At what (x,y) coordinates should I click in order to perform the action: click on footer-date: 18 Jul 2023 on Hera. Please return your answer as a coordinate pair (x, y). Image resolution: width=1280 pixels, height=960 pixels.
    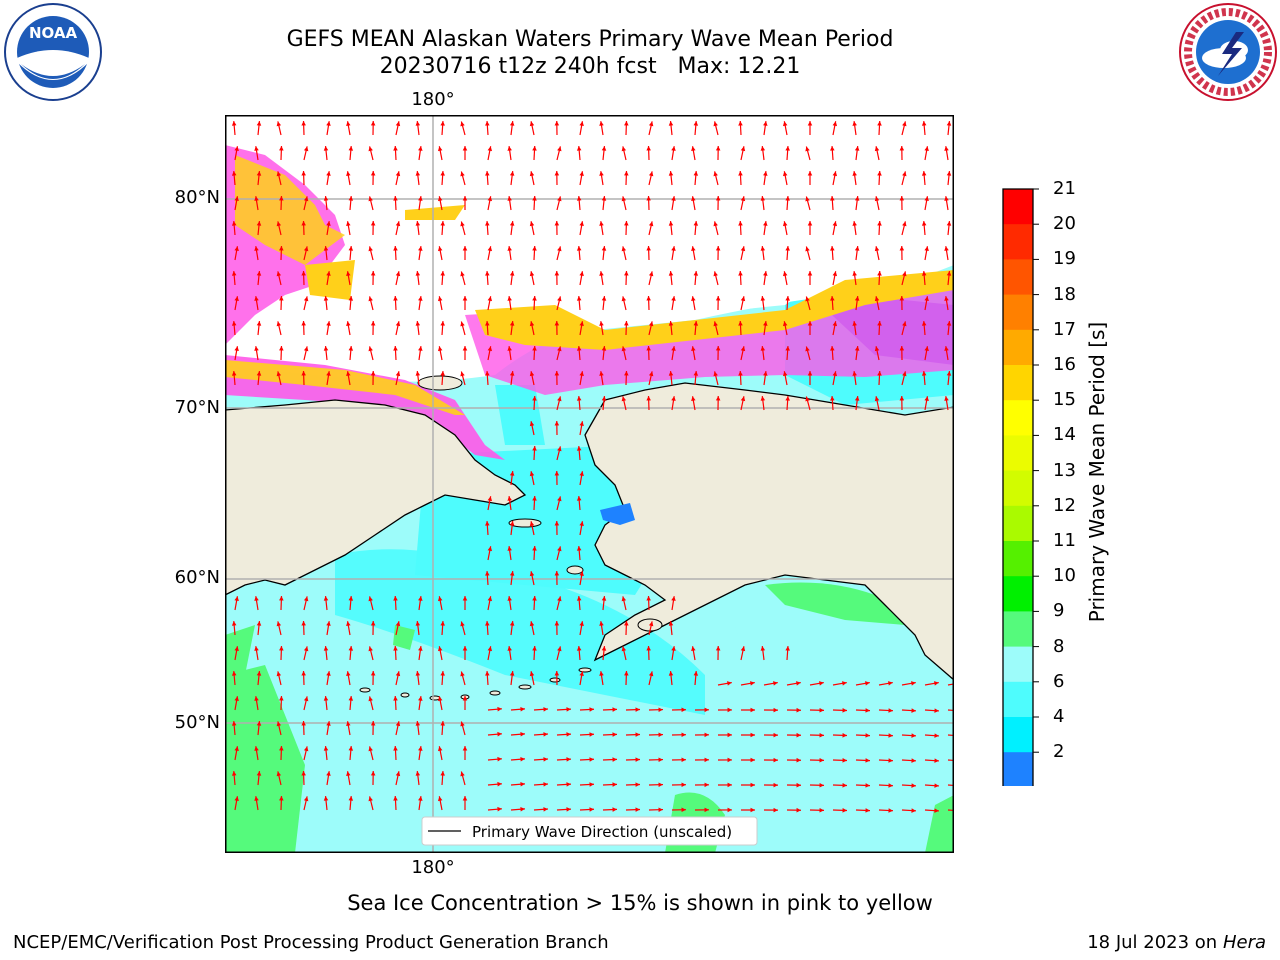
    Looking at the image, I should click on (1176, 942).